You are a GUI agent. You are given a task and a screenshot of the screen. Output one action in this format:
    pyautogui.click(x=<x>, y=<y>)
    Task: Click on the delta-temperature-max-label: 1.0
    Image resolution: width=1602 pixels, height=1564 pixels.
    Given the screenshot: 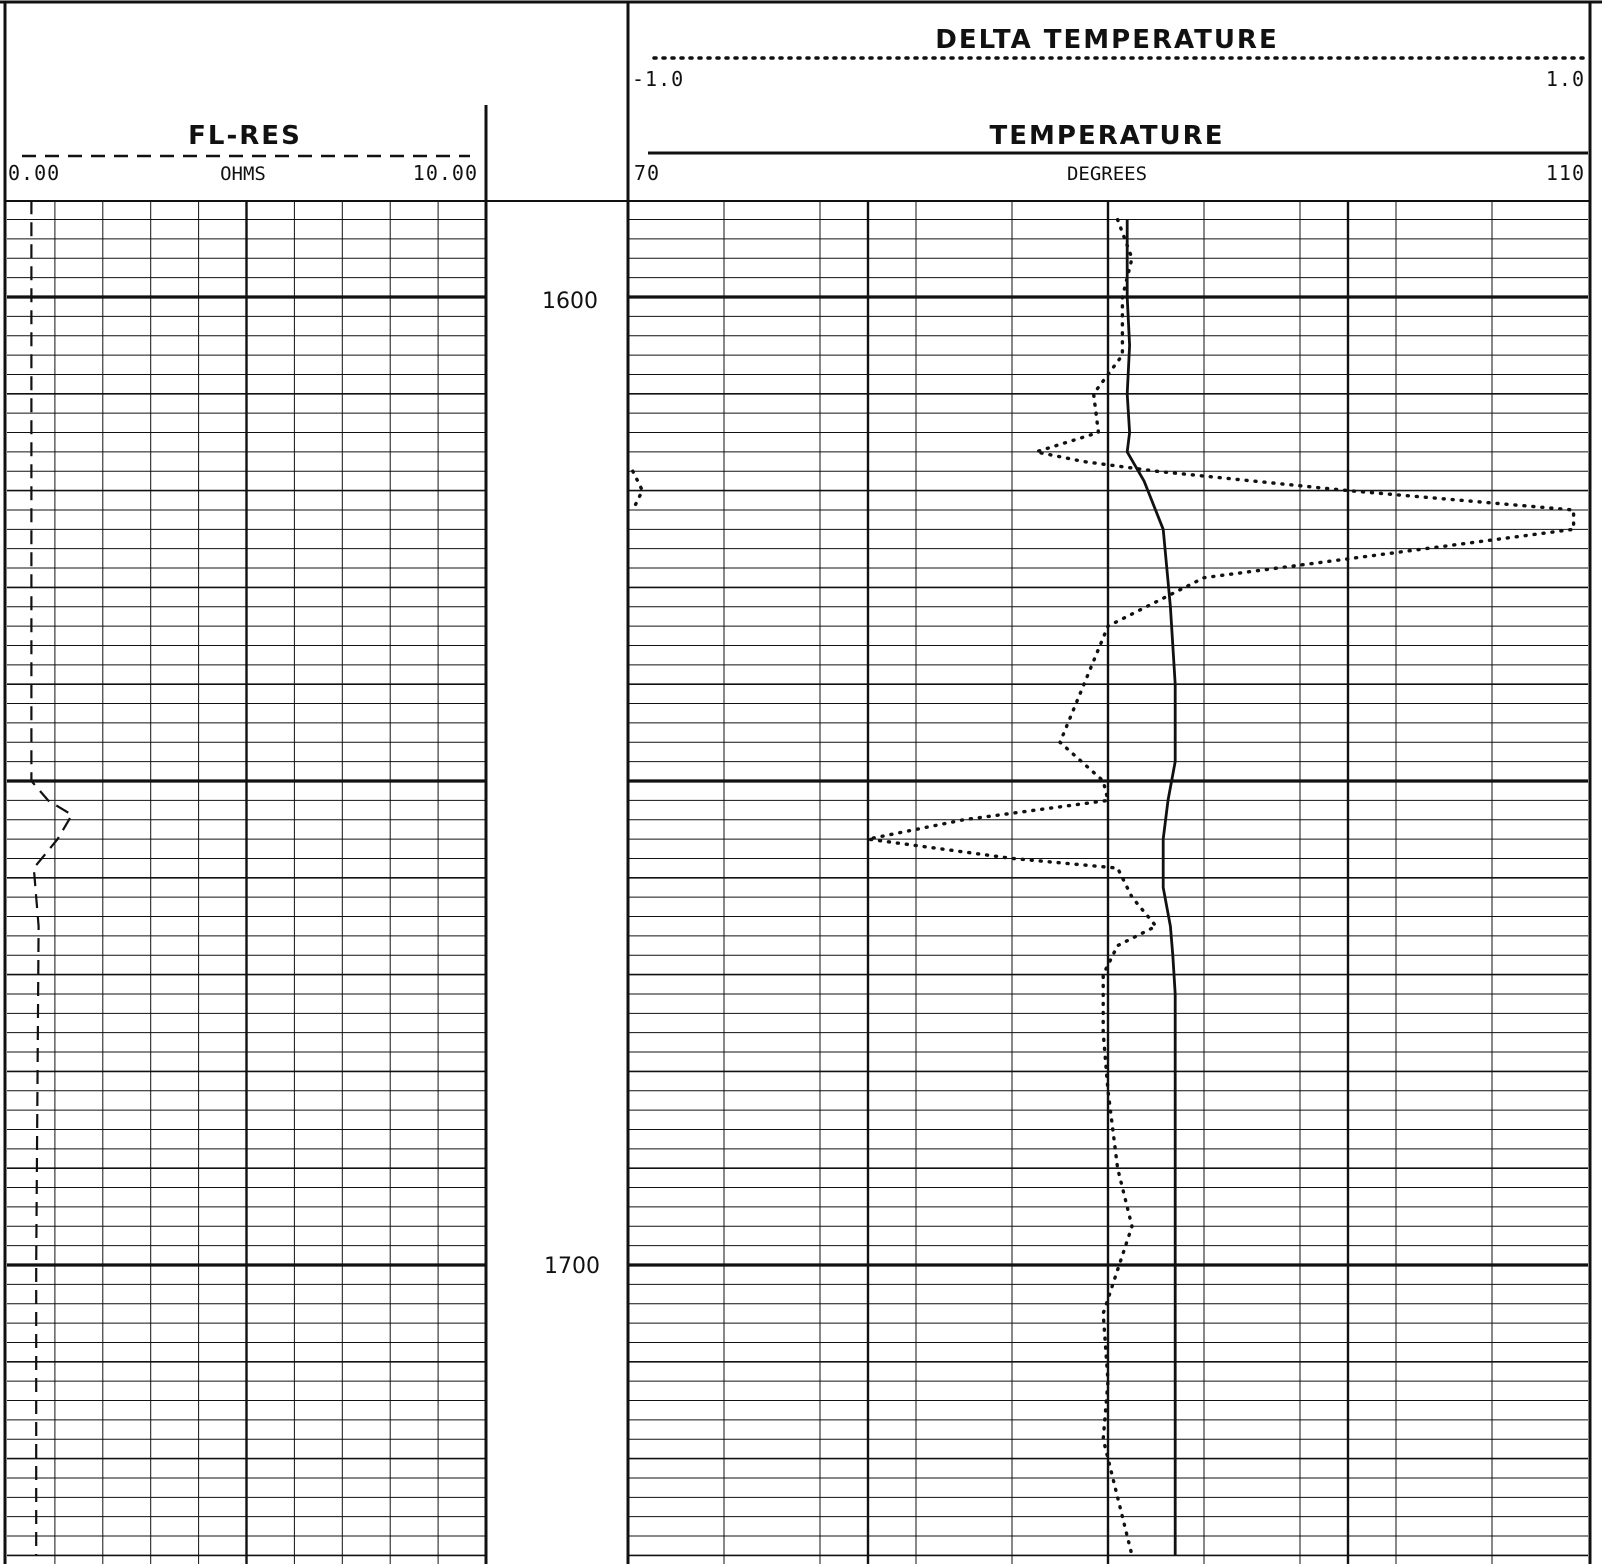 What is the action you would take?
    pyautogui.click(x=1565, y=79)
    